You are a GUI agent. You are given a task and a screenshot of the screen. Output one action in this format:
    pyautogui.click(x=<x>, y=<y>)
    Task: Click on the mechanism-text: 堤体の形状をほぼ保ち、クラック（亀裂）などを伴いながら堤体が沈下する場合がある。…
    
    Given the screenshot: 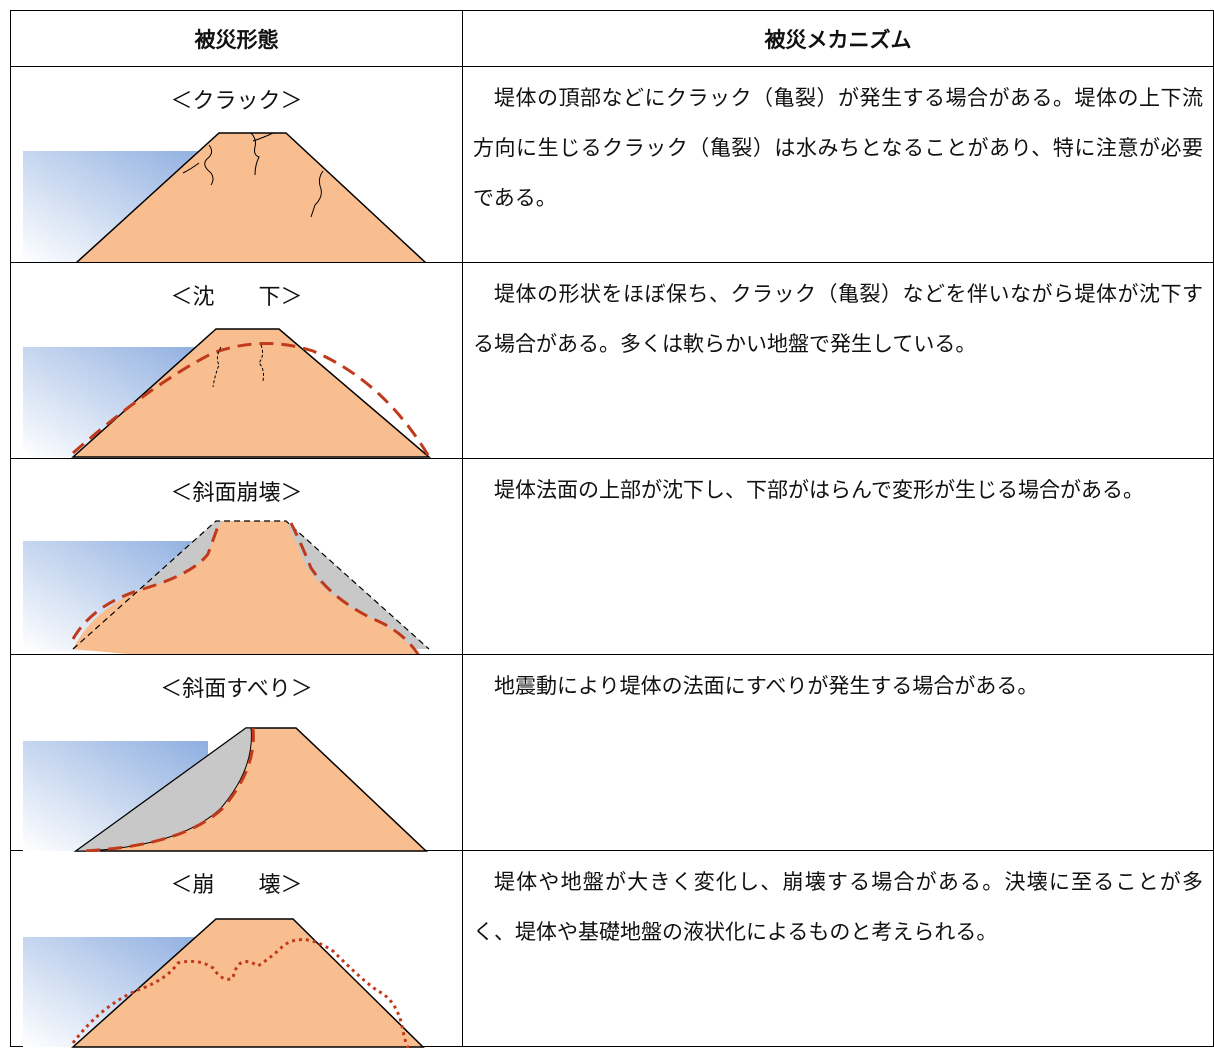 What is the action you would take?
    pyautogui.click(x=838, y=360)
    